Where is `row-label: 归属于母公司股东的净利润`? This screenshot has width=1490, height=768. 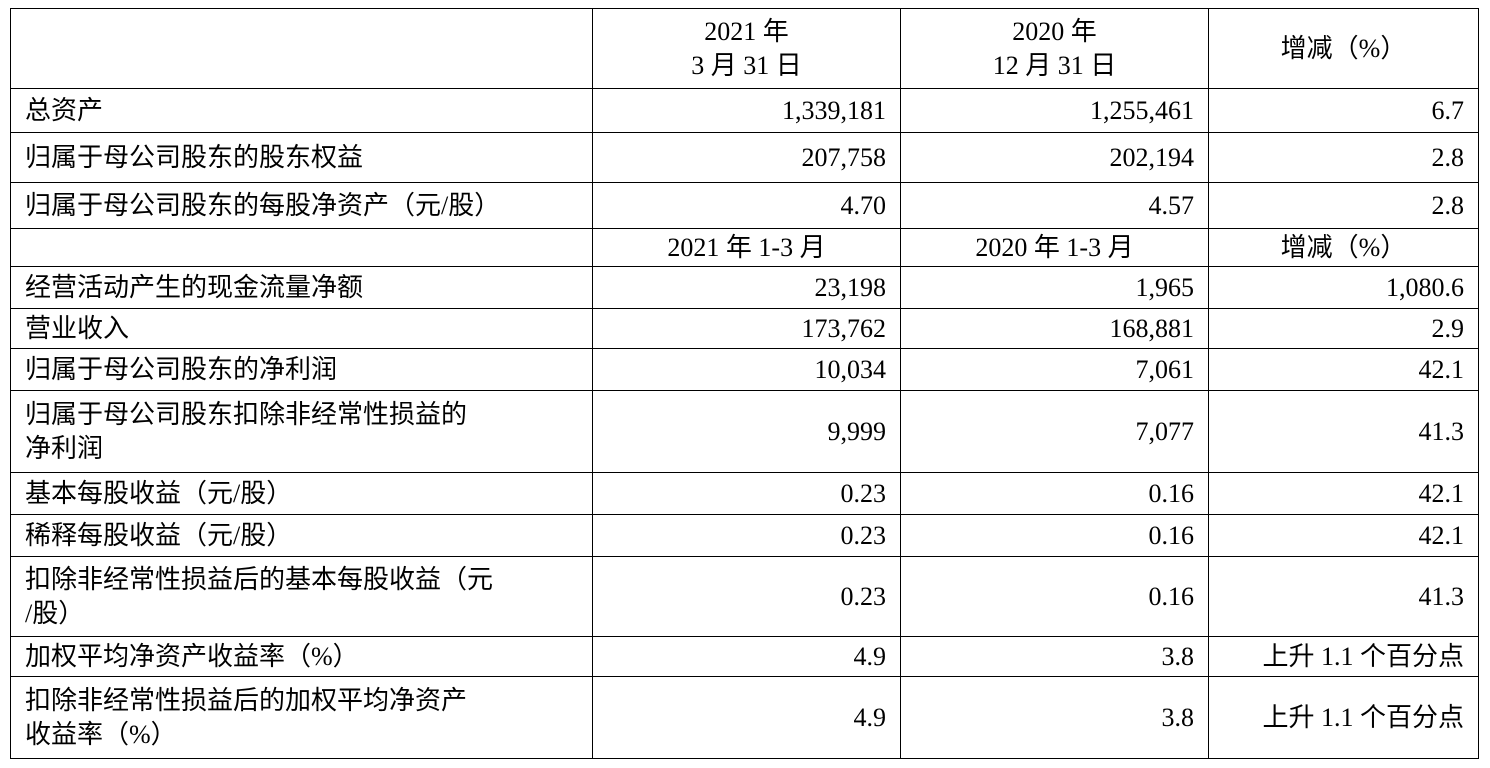 row-label: 归属于母公司股东的净利润 is located at coordinates (301, 369).